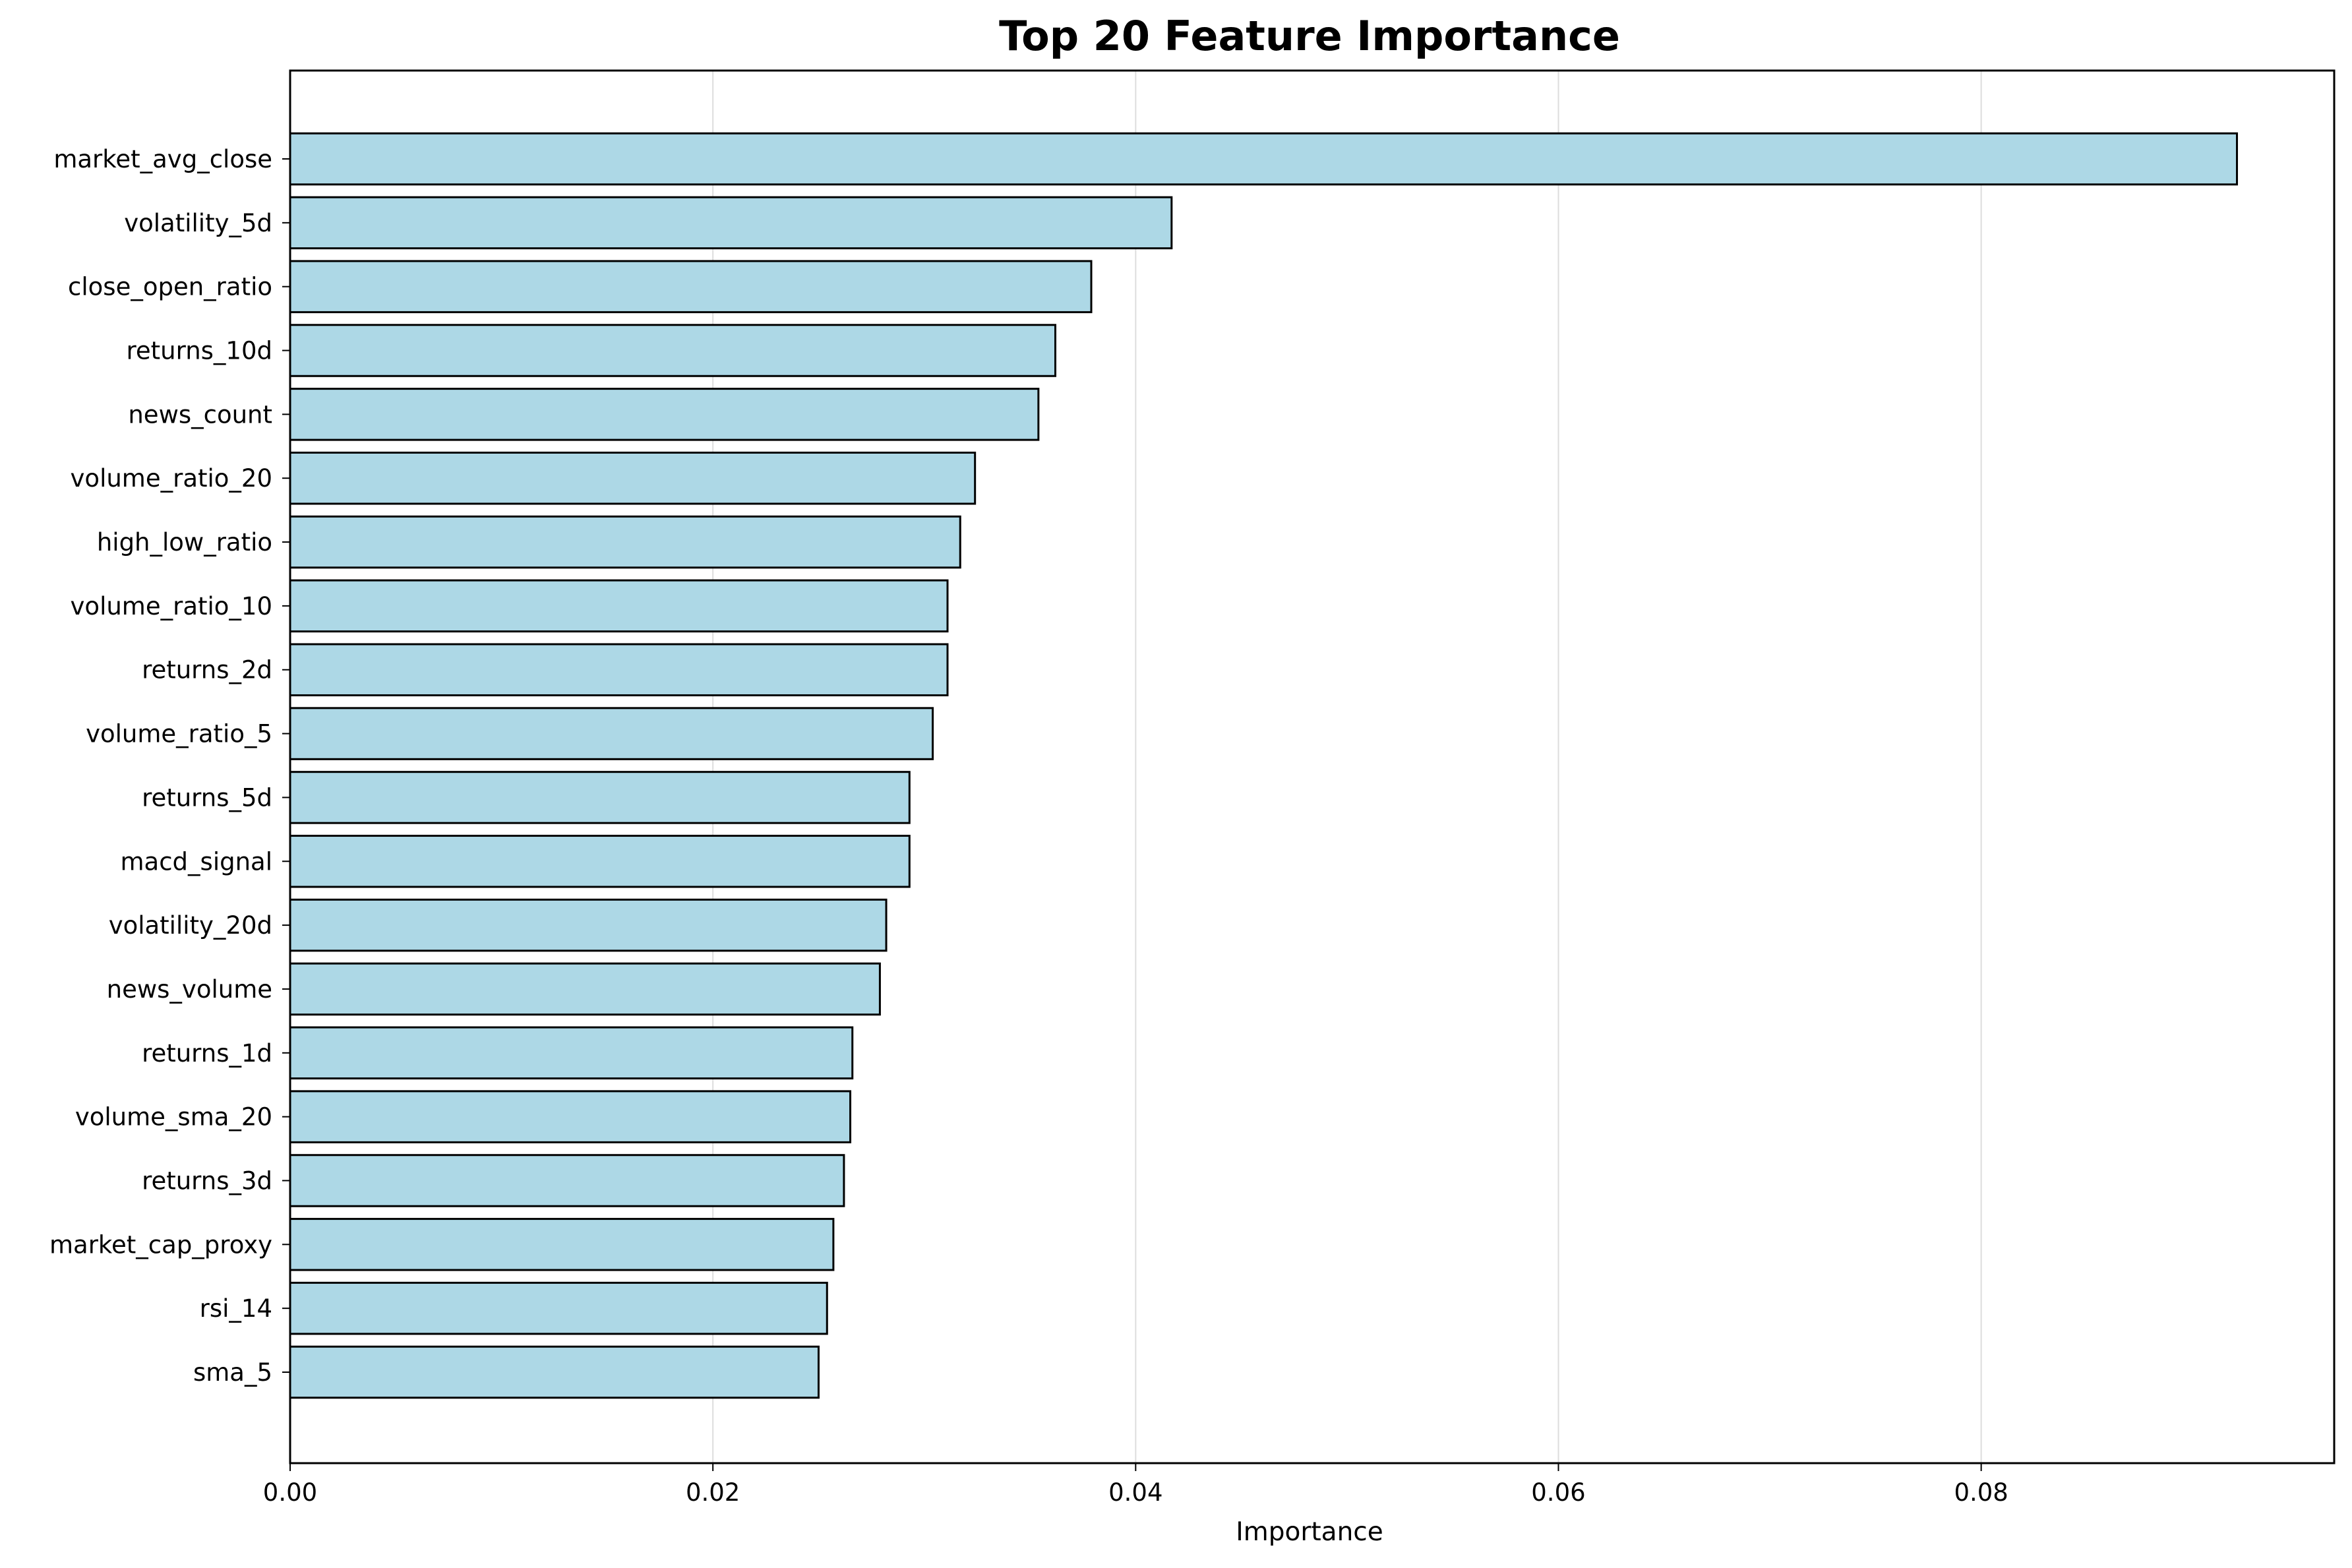 The height and width of the screenshot is (1568, 2352). What do you see at coordinates (207, 670) in the screenshot?
I see `y-tick-label: returns_2d` at bounding box center [207, 670].